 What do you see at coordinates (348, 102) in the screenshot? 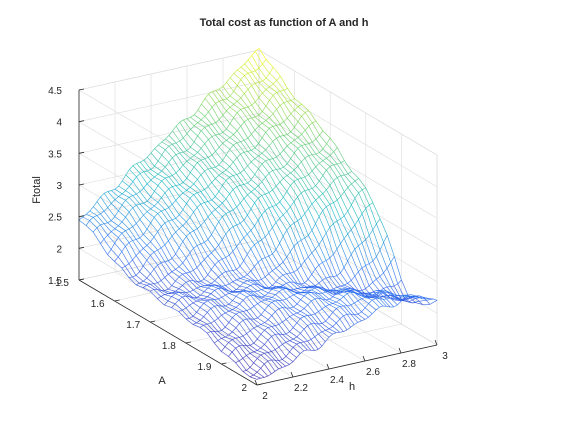
I see `grid-line` at bounding box center [348, 102].